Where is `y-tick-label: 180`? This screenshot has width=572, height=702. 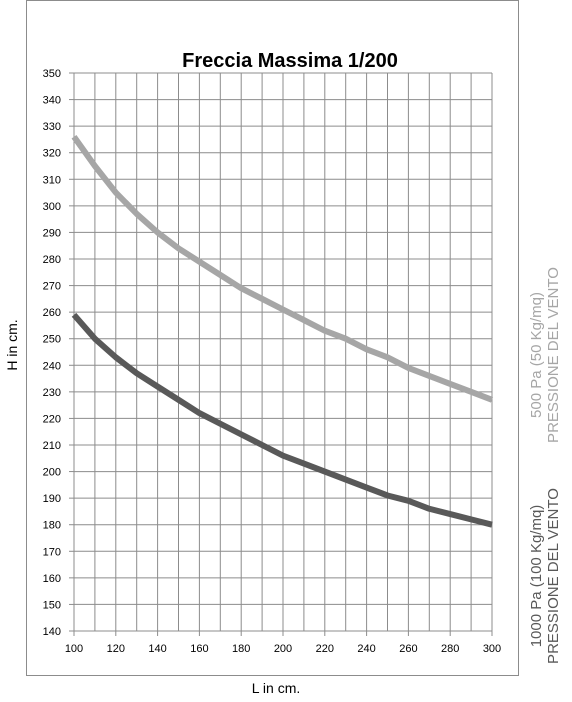
y-tick-label: 180 is located at coordinates (52, 526).